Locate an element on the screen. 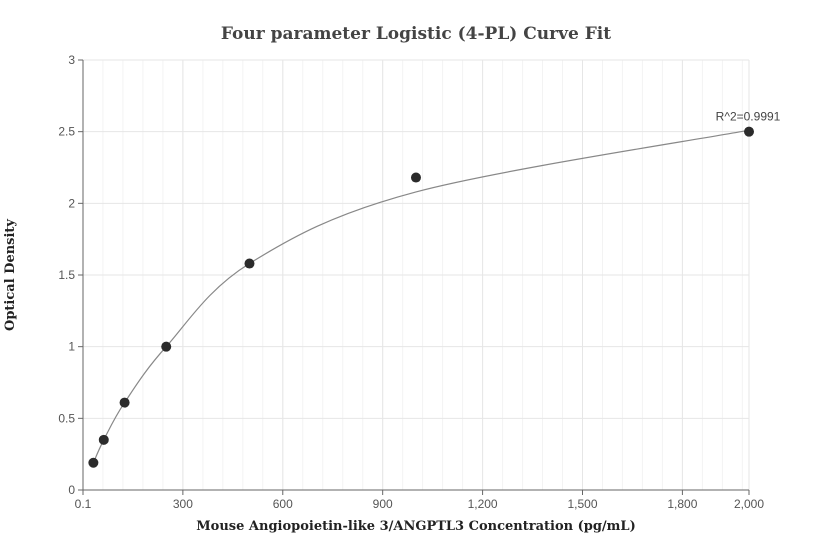 This screenshot has height=560, width=832. x-tick-label: 300 is located at coordinates (183, 504).